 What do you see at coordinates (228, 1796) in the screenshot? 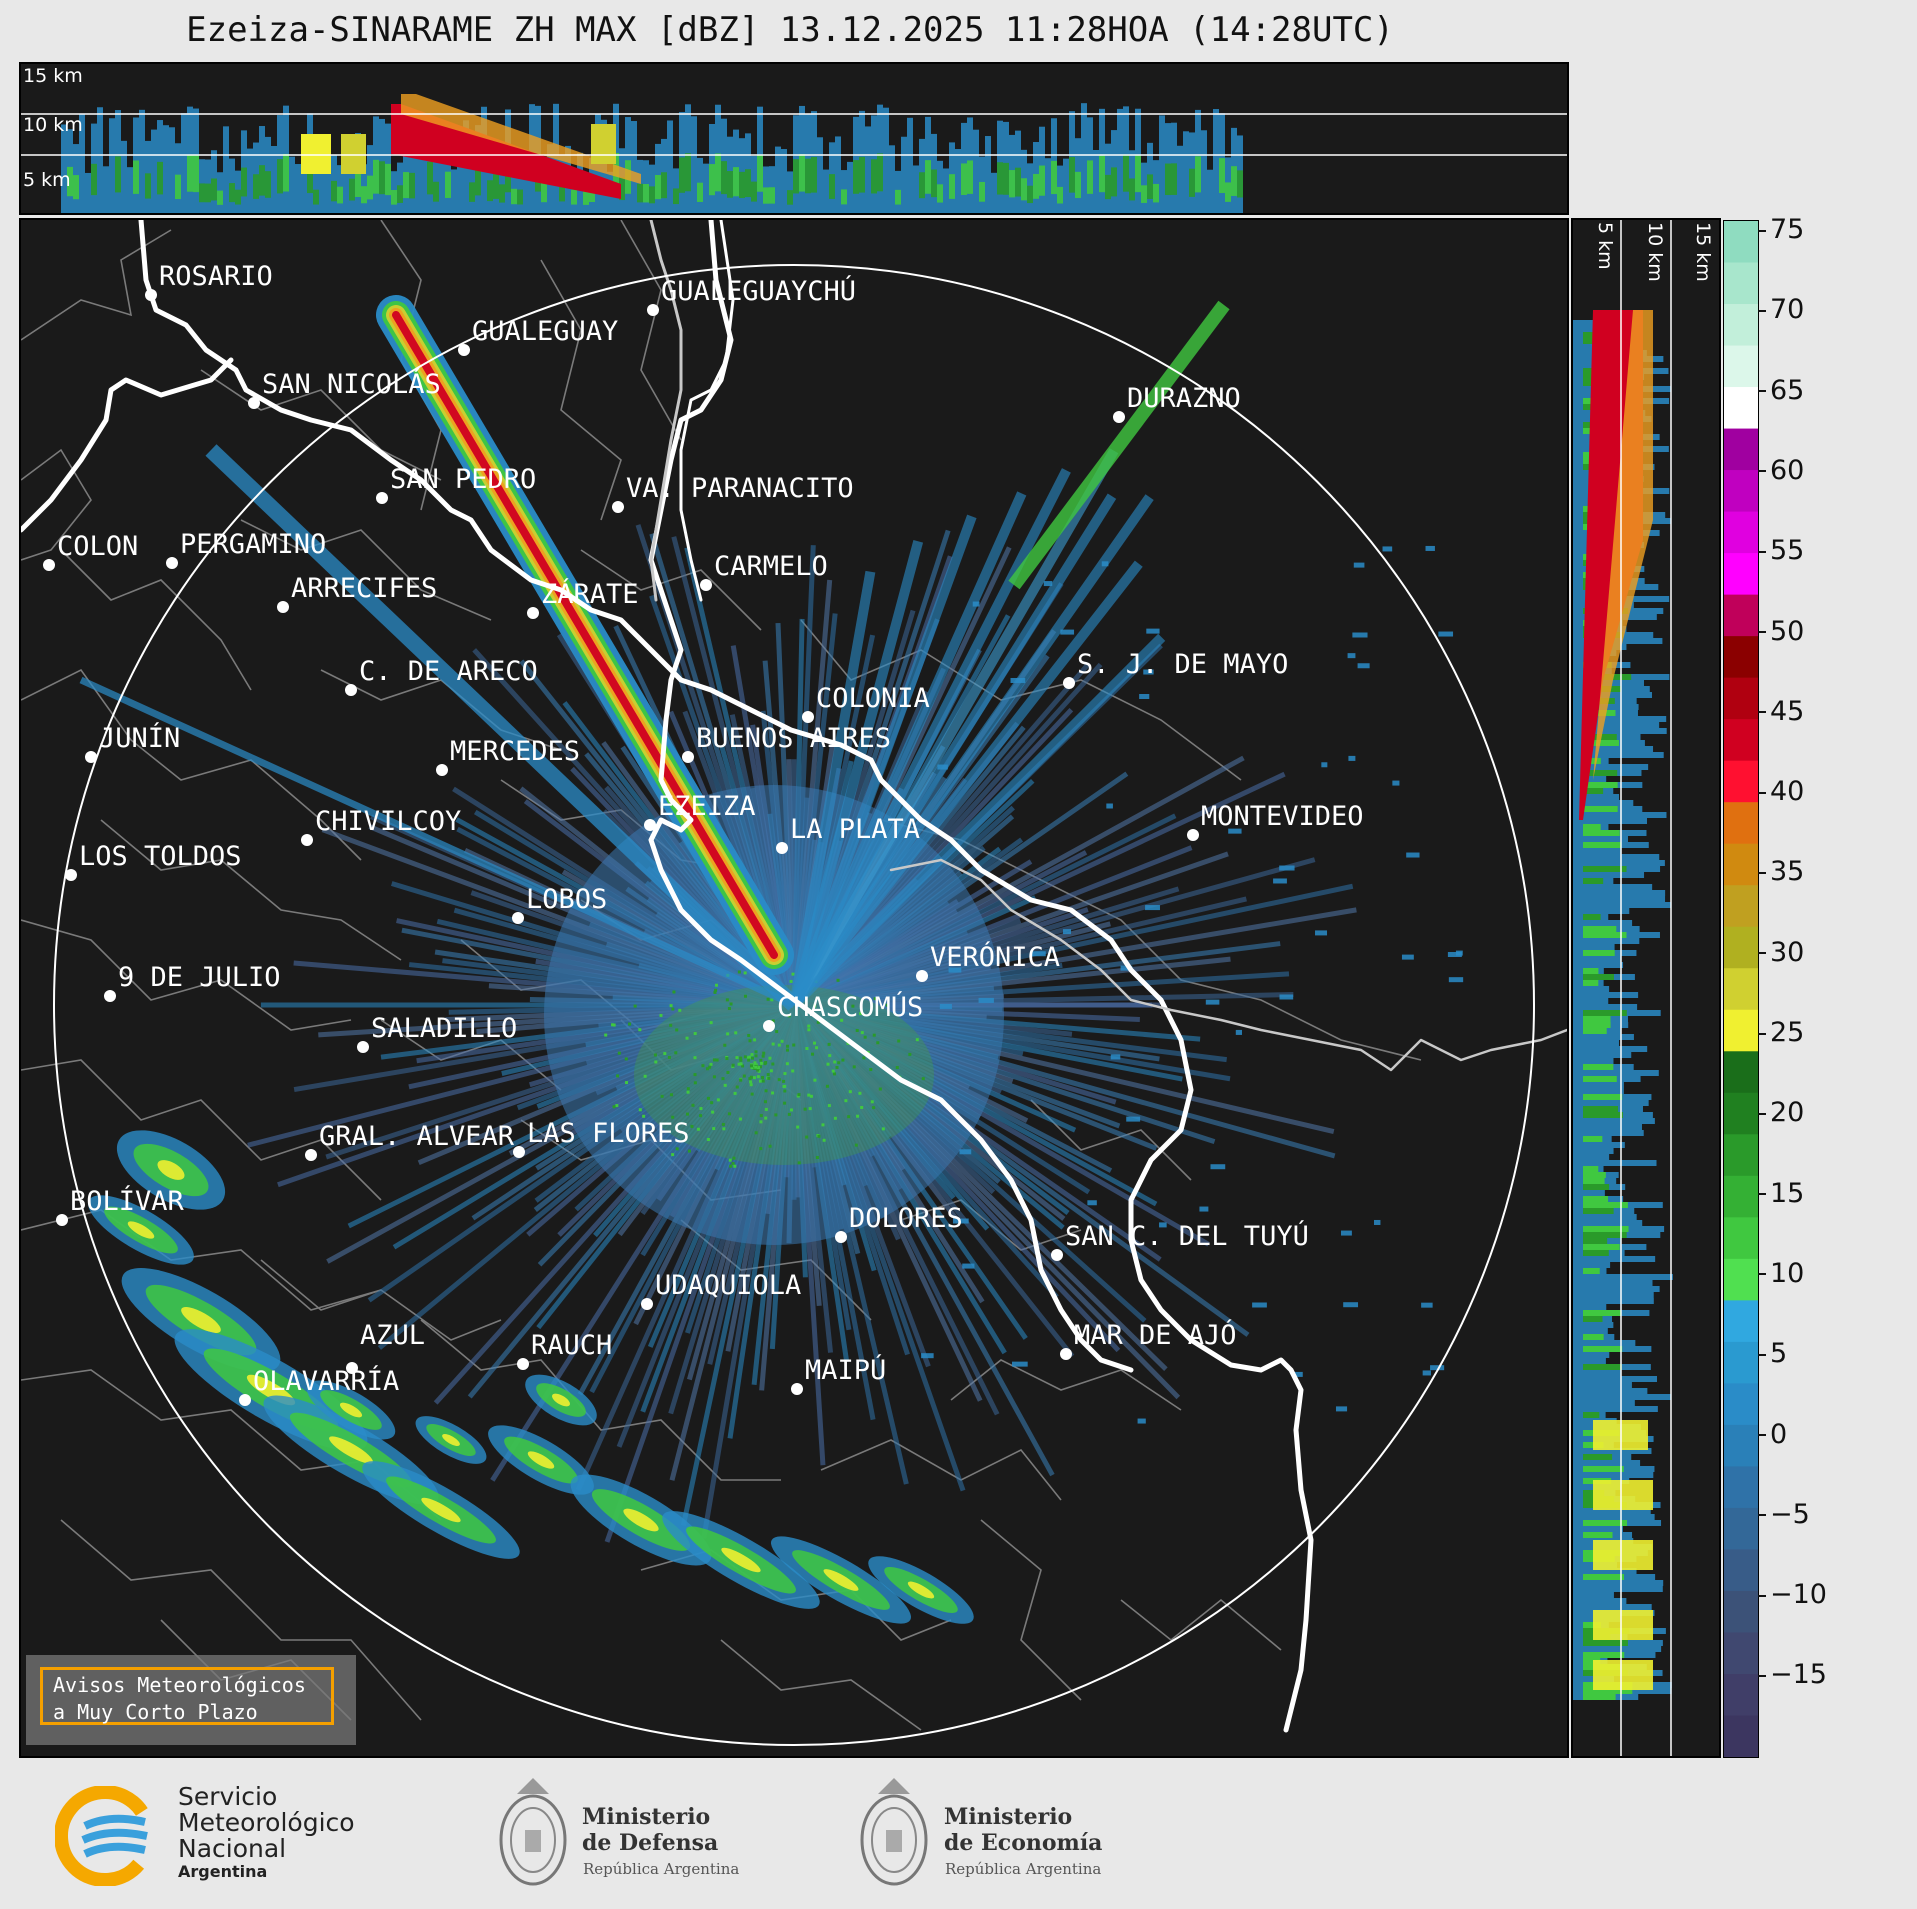
I see `smn-line1: Servicio` at bounding box center [228, 1796].